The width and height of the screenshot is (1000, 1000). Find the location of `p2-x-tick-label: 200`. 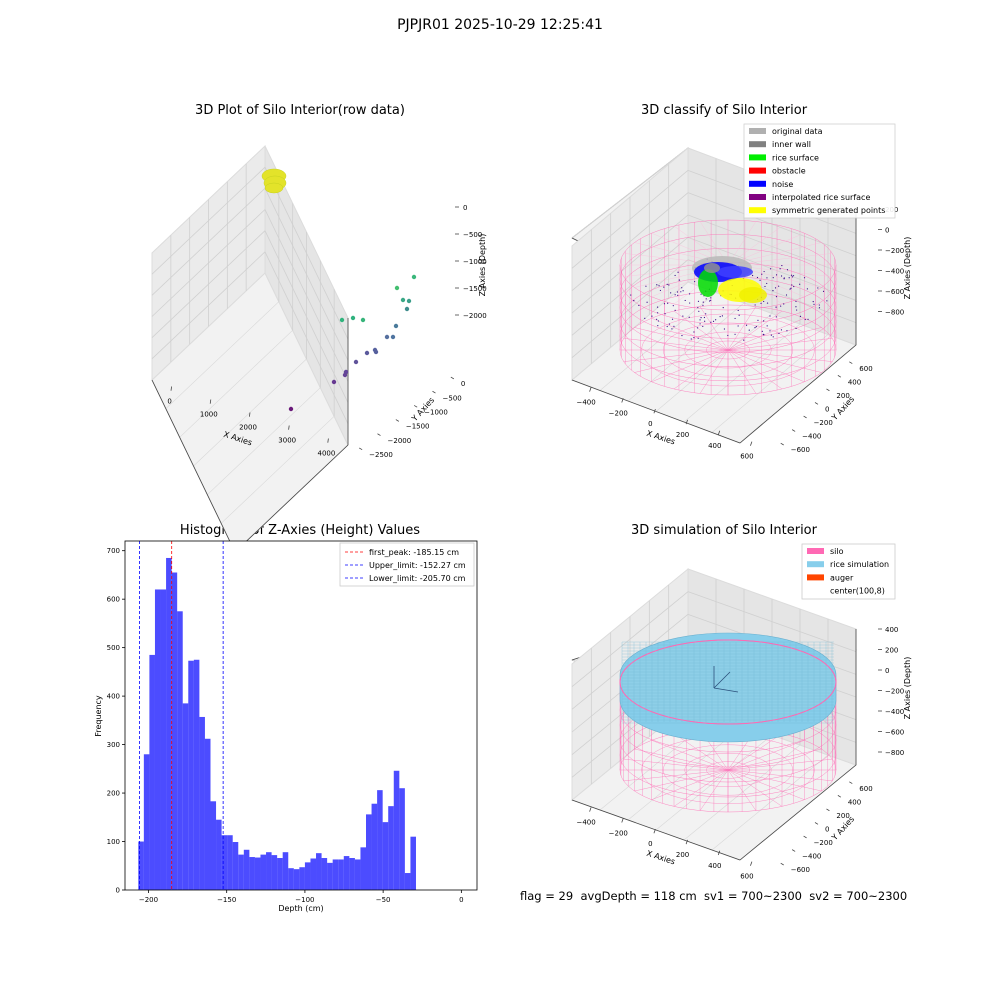

p2-x-tick-label: 200 is located at coordinates (682, 435).